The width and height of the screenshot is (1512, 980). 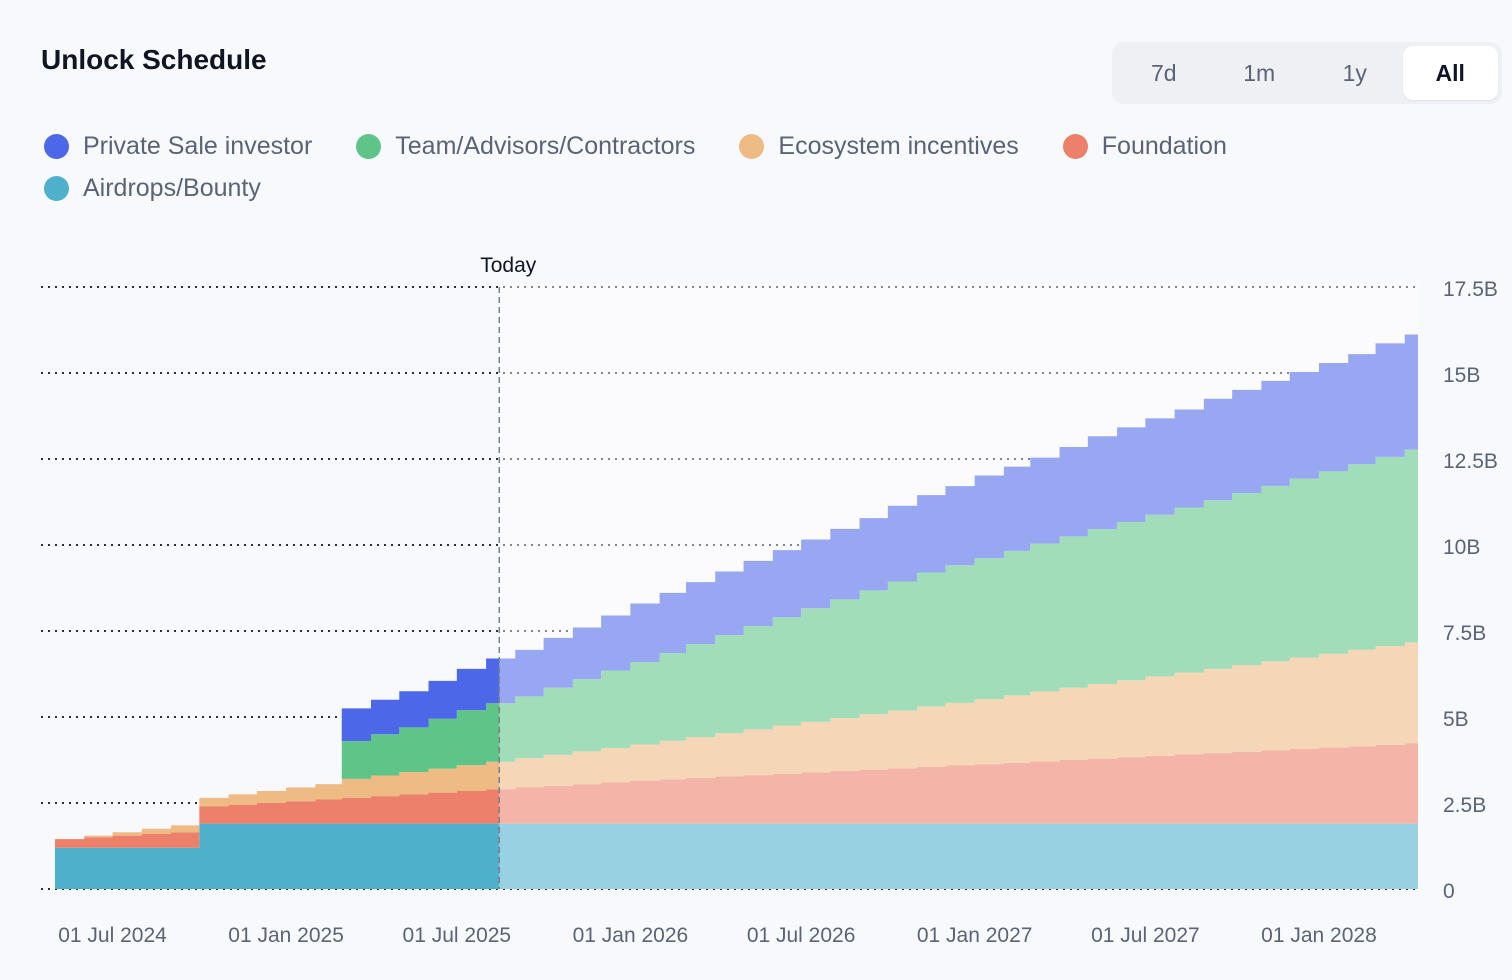 I want to click on y-tick-label: 10B, so click(x=1461, y=547).